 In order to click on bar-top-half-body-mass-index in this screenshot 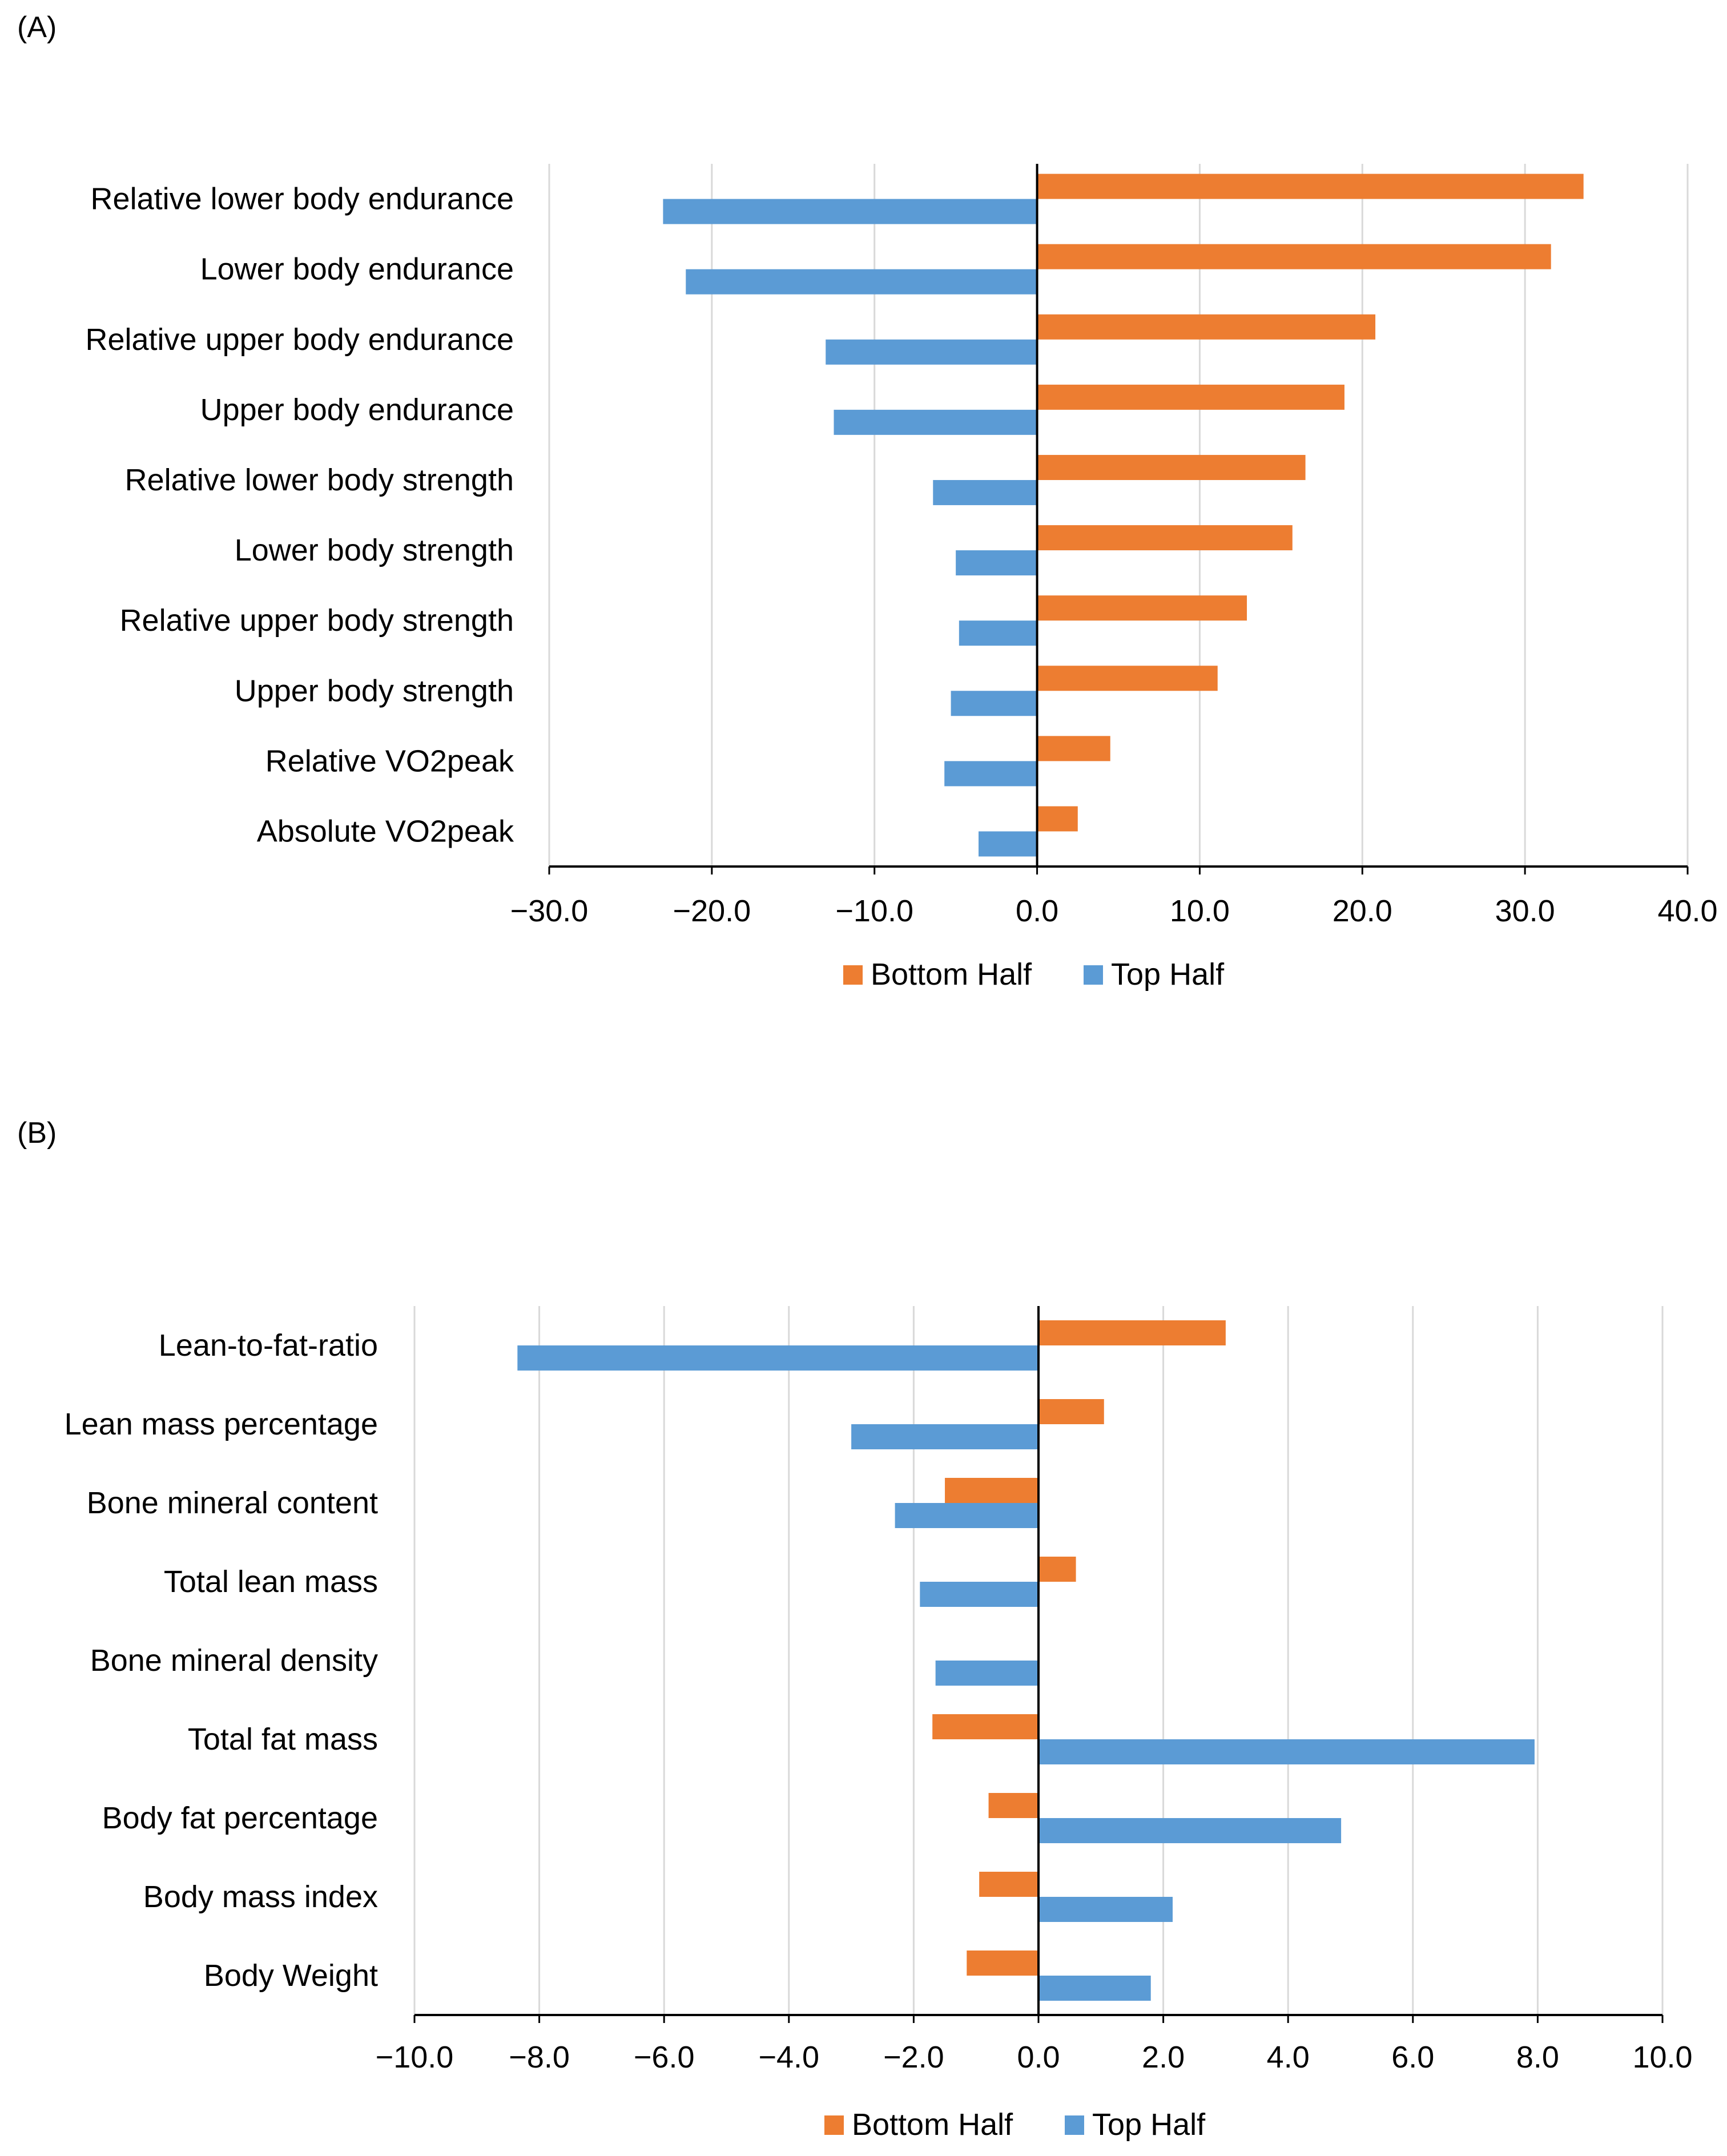, I will do `click(1105, 1909)`.